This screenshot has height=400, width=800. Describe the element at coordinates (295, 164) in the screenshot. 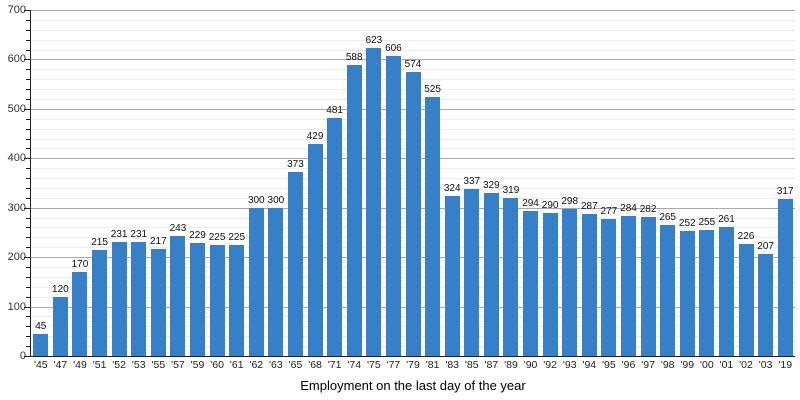

I see `bar-value-label: 373` at that location.